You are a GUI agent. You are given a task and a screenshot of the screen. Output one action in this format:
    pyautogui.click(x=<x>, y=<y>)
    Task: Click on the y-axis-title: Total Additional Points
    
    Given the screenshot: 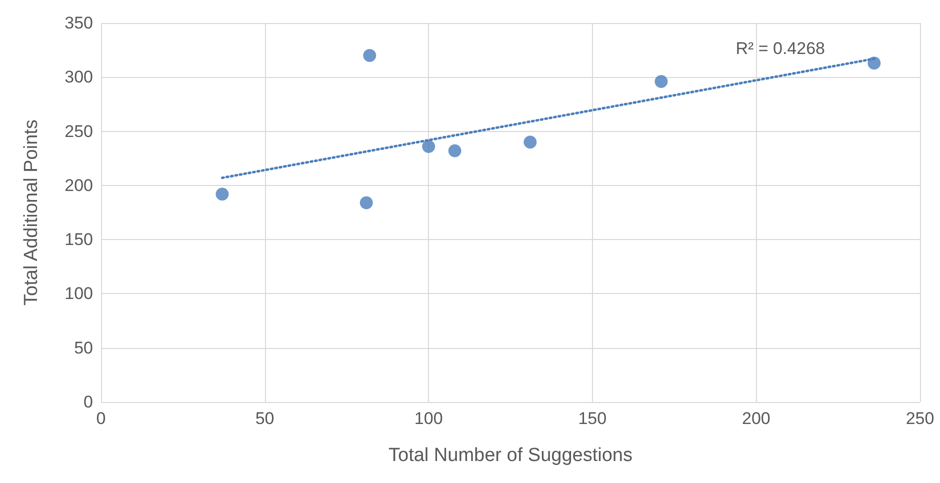 What is the action you would take?
    pyautogui.click(x=31, y=213)
    